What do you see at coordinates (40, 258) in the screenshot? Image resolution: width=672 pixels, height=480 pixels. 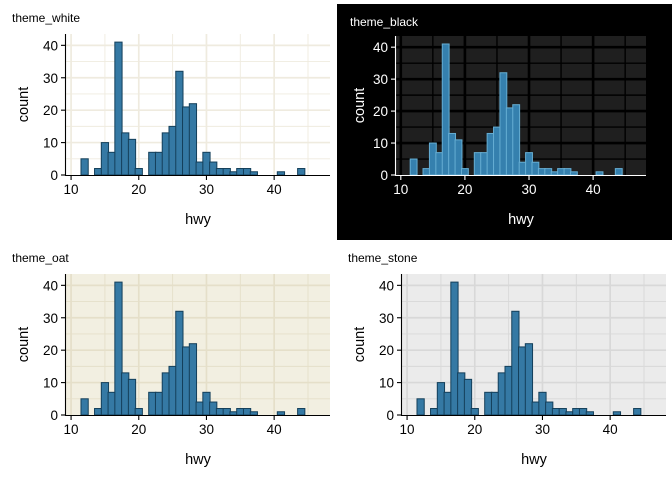 I see `panel-title: theme_oat` at bounding box center [40, 258].